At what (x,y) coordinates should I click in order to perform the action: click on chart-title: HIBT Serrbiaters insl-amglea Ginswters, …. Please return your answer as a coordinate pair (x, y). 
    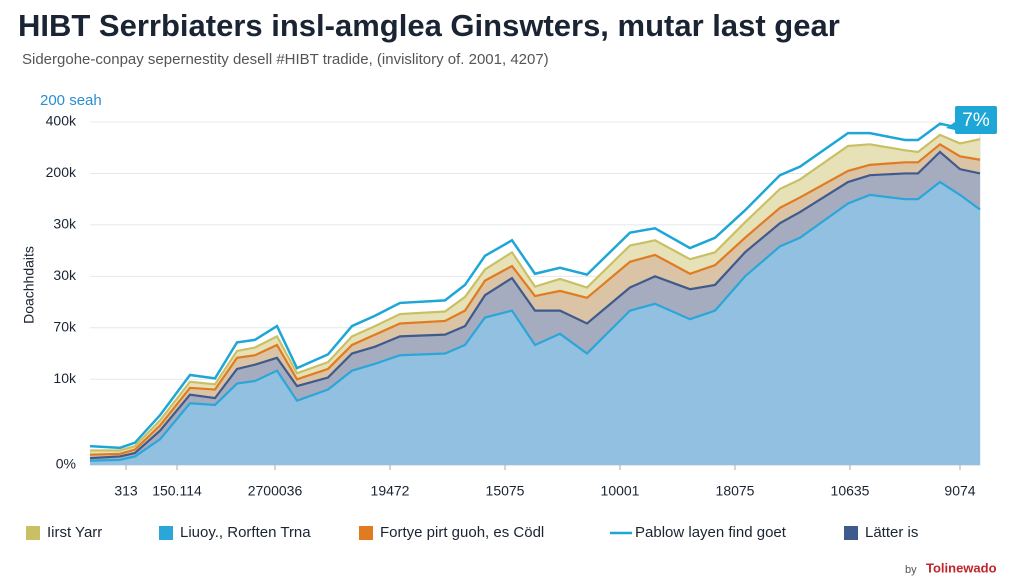
    Looking at the image, I should click on (429, 25).